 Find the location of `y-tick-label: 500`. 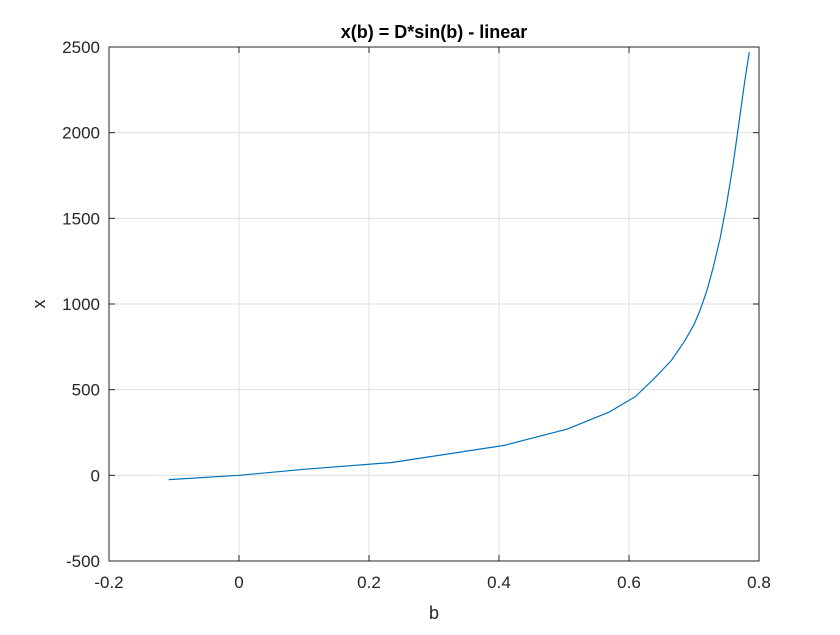

y-tick-label: 500 is located at coordinates (86, 390).